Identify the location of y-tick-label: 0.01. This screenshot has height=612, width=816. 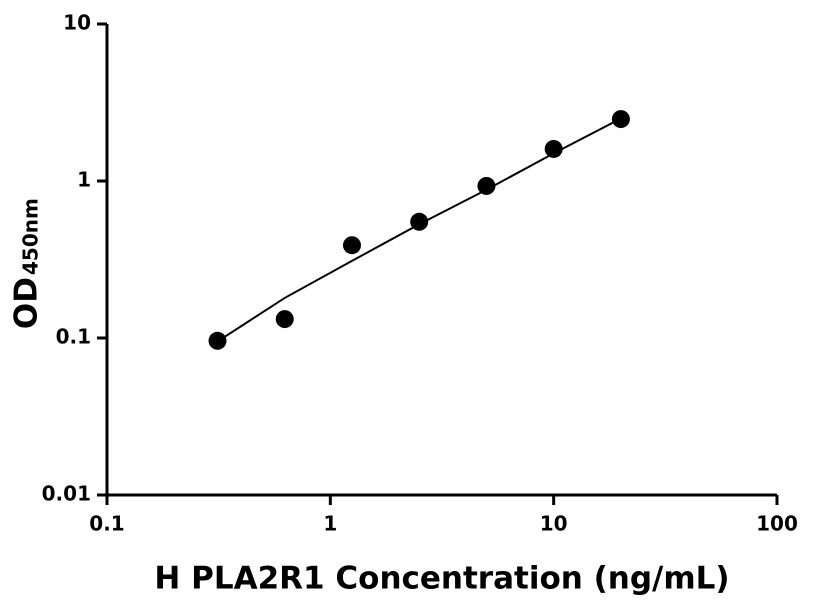
(66, 494).